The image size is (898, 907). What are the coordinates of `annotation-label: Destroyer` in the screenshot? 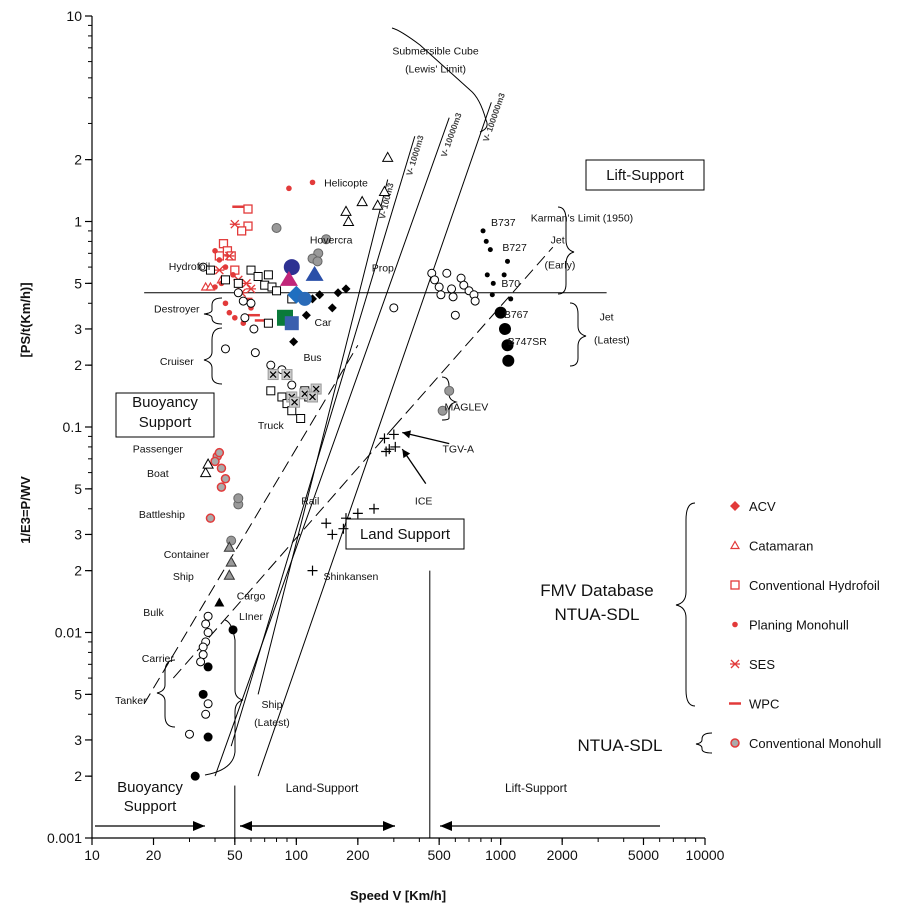 It's located at (177, 310).